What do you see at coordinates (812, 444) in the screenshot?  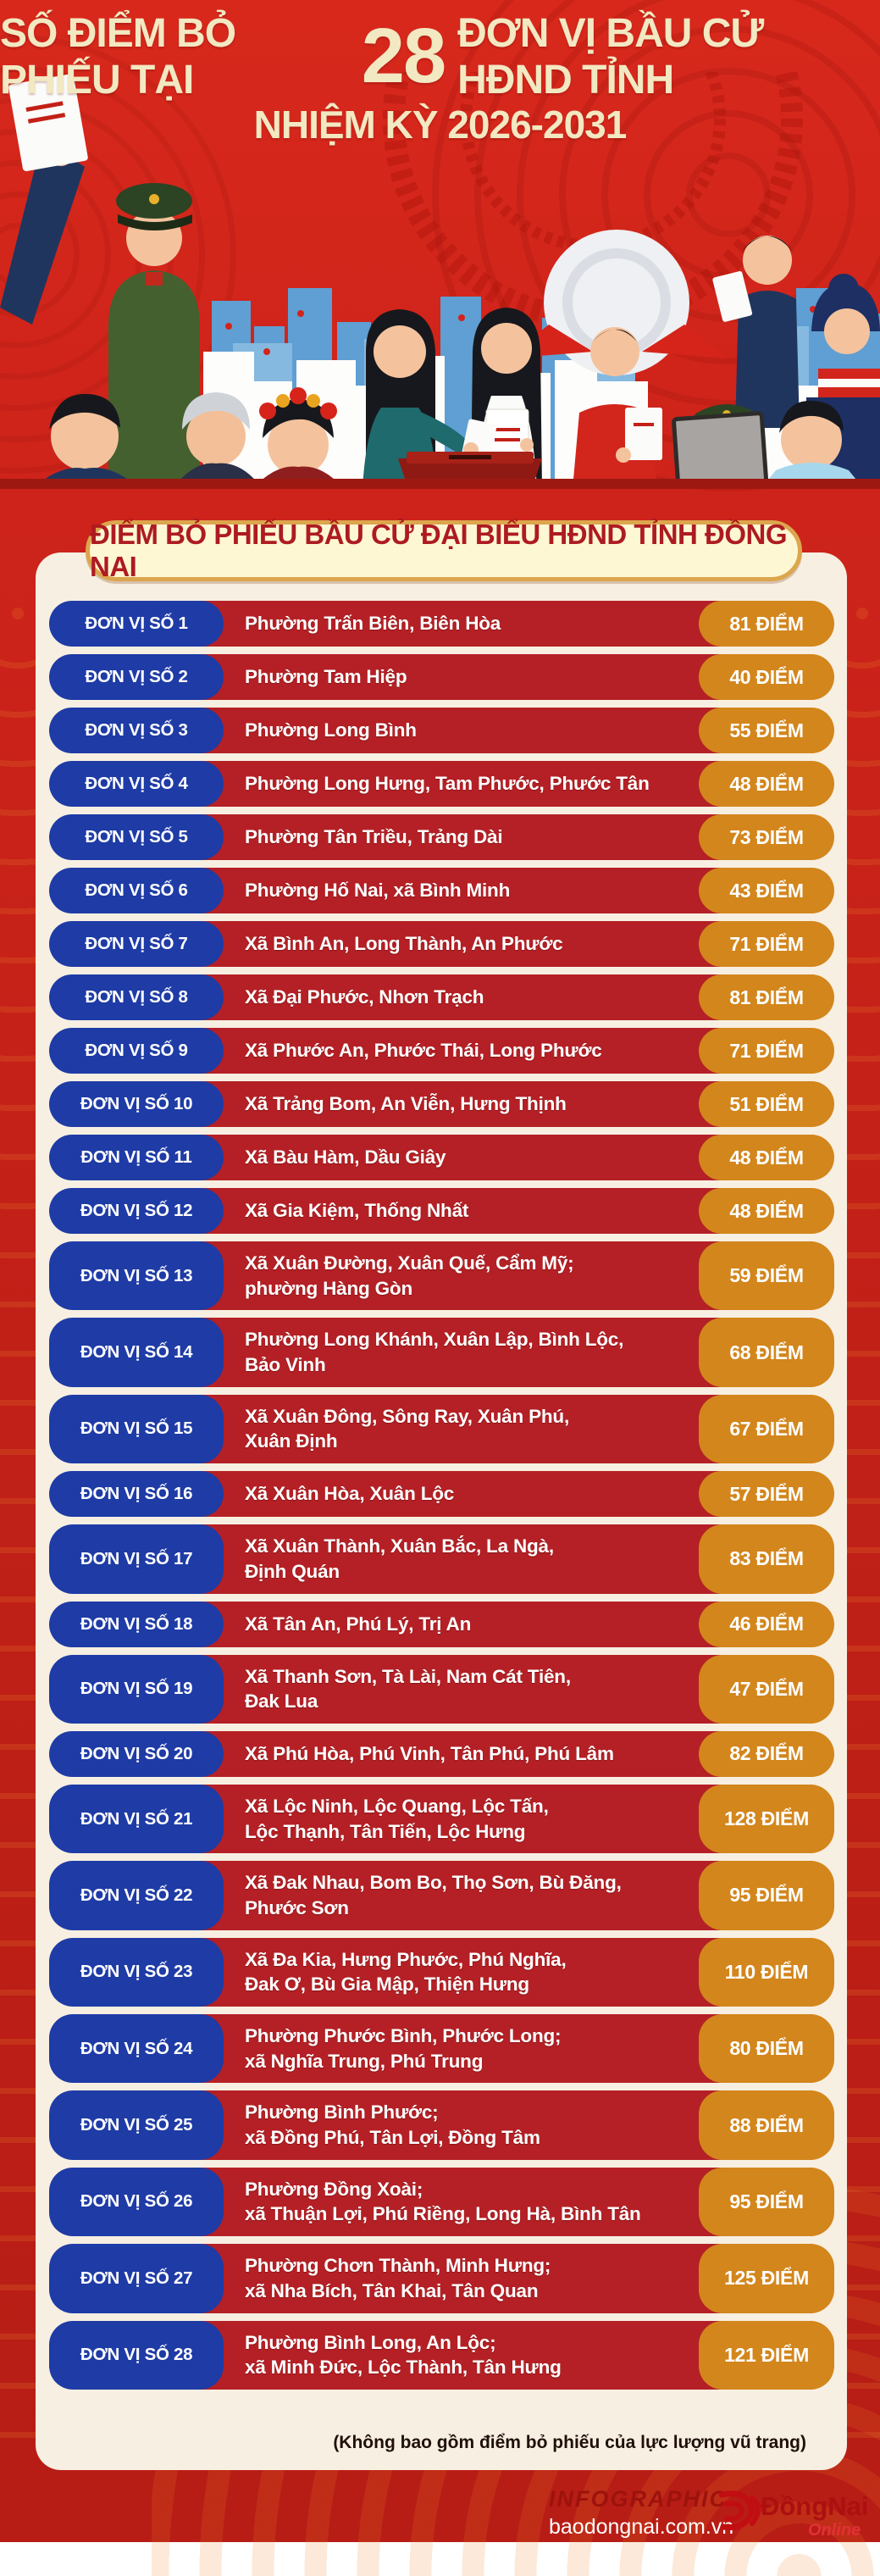 I see `figure-blueshirt-man` at bounding box center [812, 444].